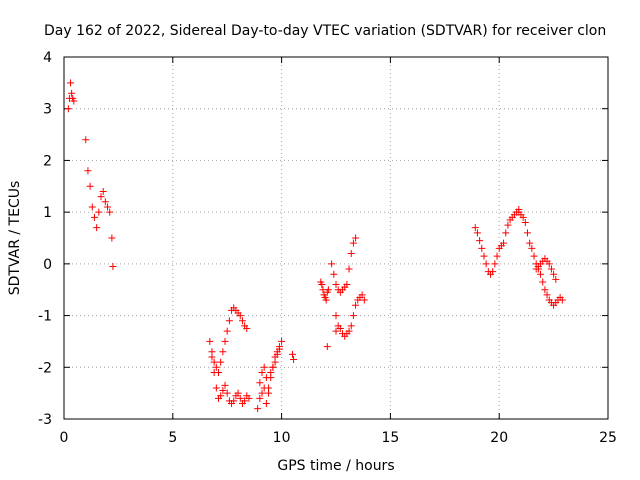 The width and height of the screenshot is (640, 480). What do you see at coordinates (47, 213) in the screenshot?
I see `y-tick-label: 1` at bounding box center [47, 213].